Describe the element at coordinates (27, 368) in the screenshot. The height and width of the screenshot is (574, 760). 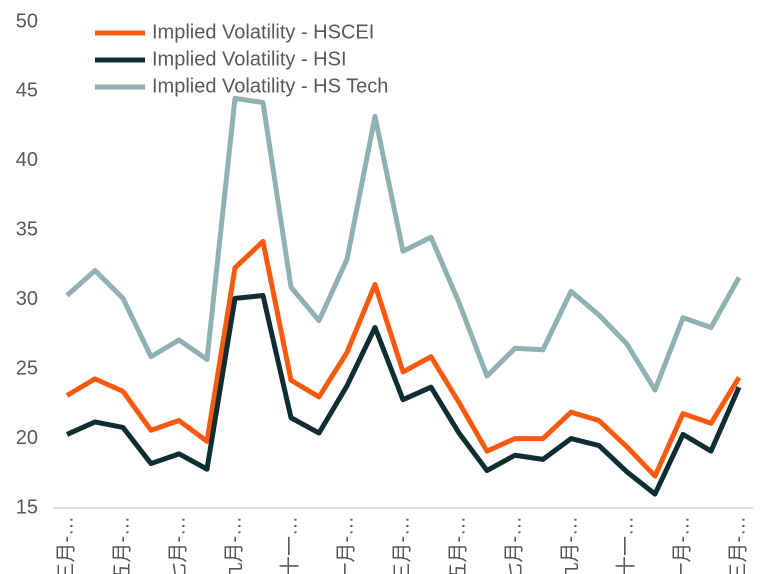
I see `y-tick-label: 25` at that location.